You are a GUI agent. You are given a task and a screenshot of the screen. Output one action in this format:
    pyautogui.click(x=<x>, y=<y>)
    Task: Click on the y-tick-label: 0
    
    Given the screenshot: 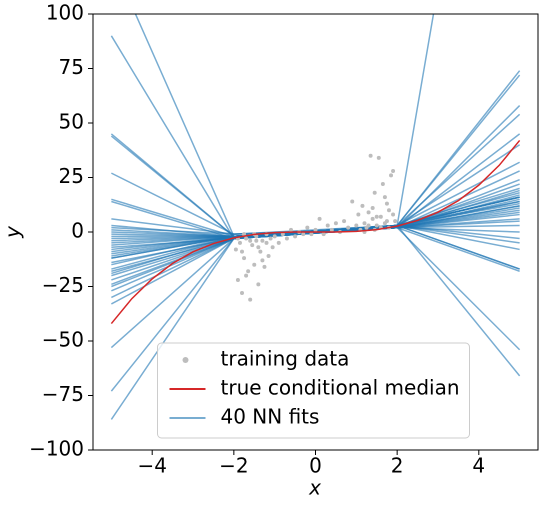 What is the action you would take?
    pyautogui.click(x=77, y=231)
    